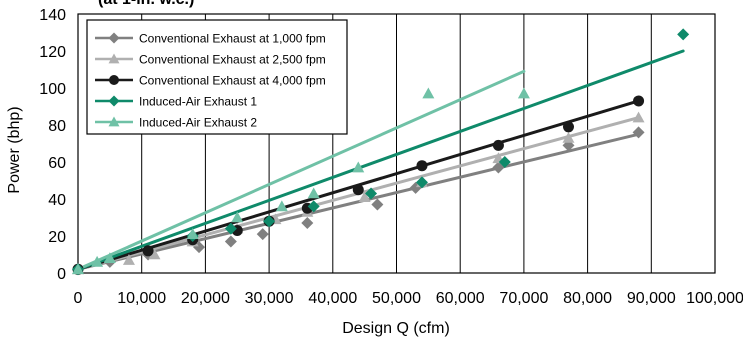 The width and height of the screenshot is (743, 339). What do you see at coordinates (651, 298) in the screenshot?
I see `x-tick-label: 90,000` at bounding box center [651, 298].